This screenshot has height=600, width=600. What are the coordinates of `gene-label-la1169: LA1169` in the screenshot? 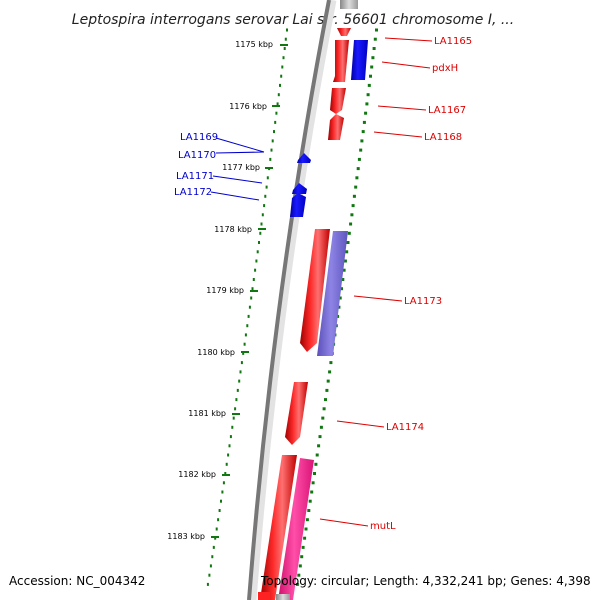 It's located at (199, 137).